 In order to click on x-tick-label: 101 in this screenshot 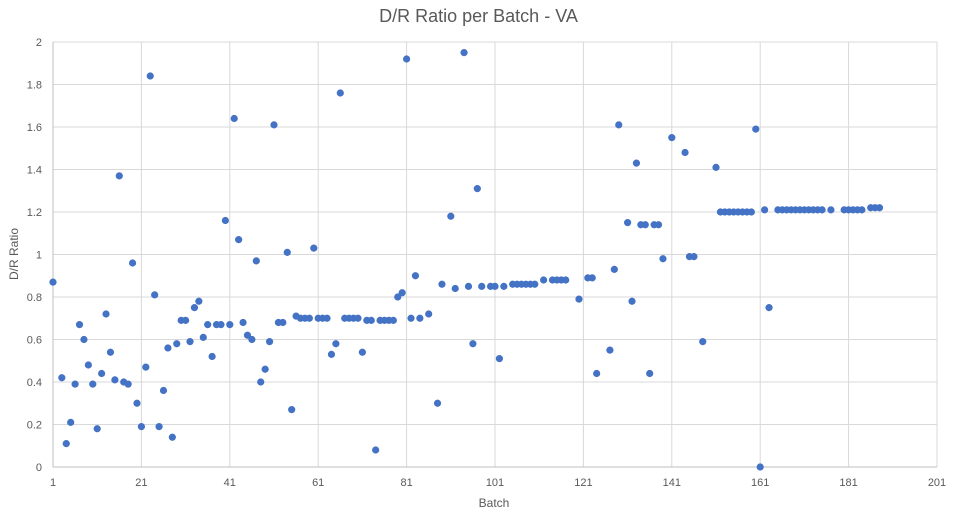, I will do `click(495, 483)`.